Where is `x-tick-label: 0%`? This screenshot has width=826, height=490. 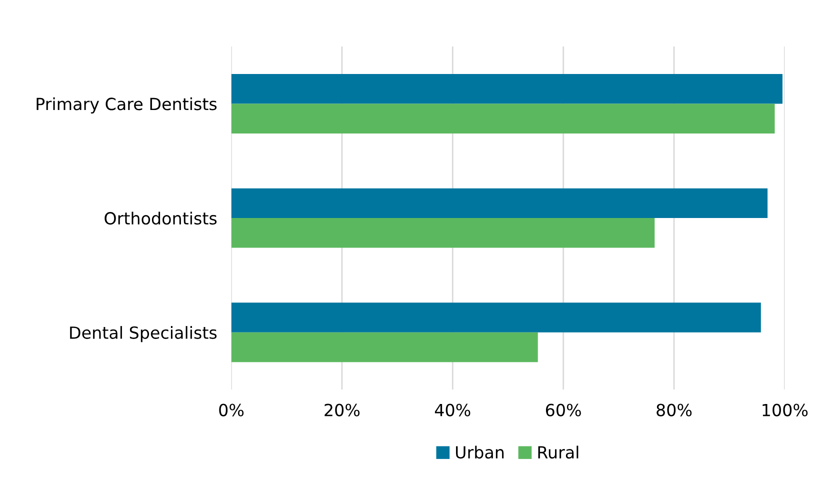
x-tick-label: 0% is located at coordinates (231, 410).